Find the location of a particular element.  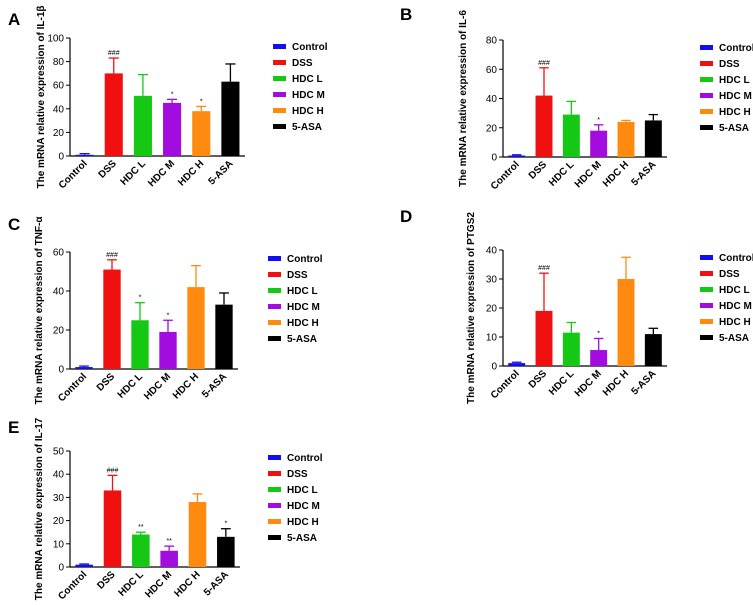

panel-label: A is located at coordinates (14, 19).